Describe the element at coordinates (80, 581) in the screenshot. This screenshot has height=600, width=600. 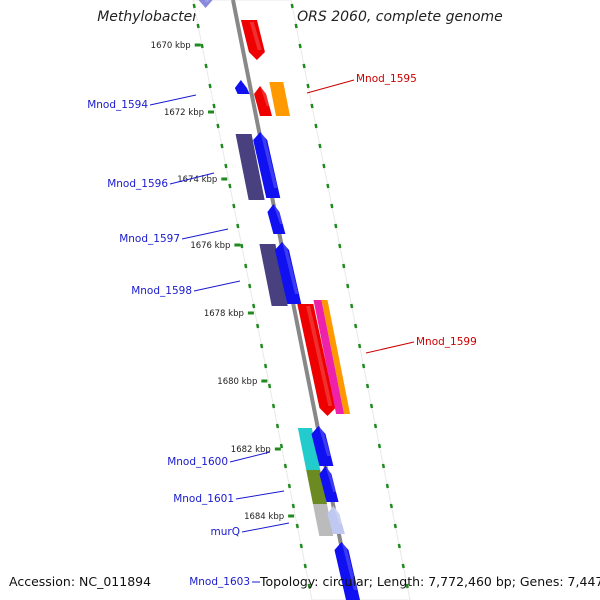
I see `accession-text: Accession: NC_011894` at that location.